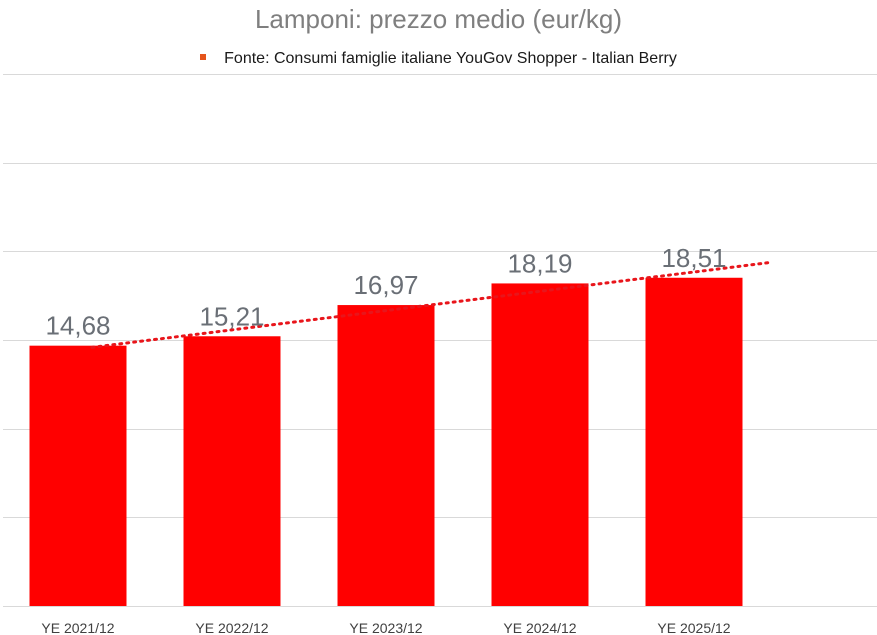 This screenshot has width=877, height=635. I want to click on data-label: 14,68, so click(77, 326).